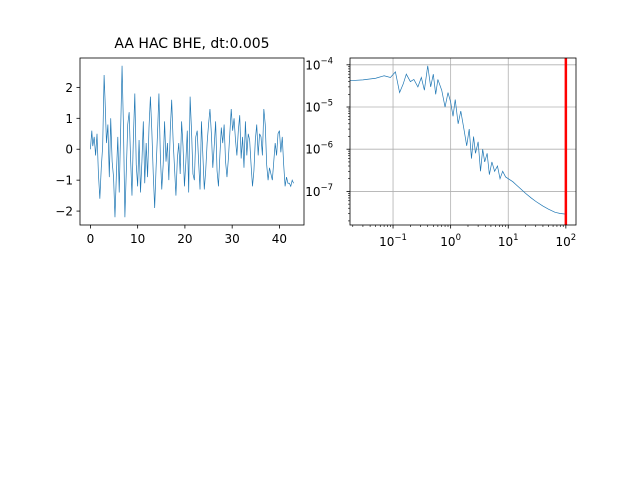 The height and width of the screenshot is (480, 640). Describe the element at coordinates (137, 239) in the screenshot. I see `x-tick-label: 10` at that location.